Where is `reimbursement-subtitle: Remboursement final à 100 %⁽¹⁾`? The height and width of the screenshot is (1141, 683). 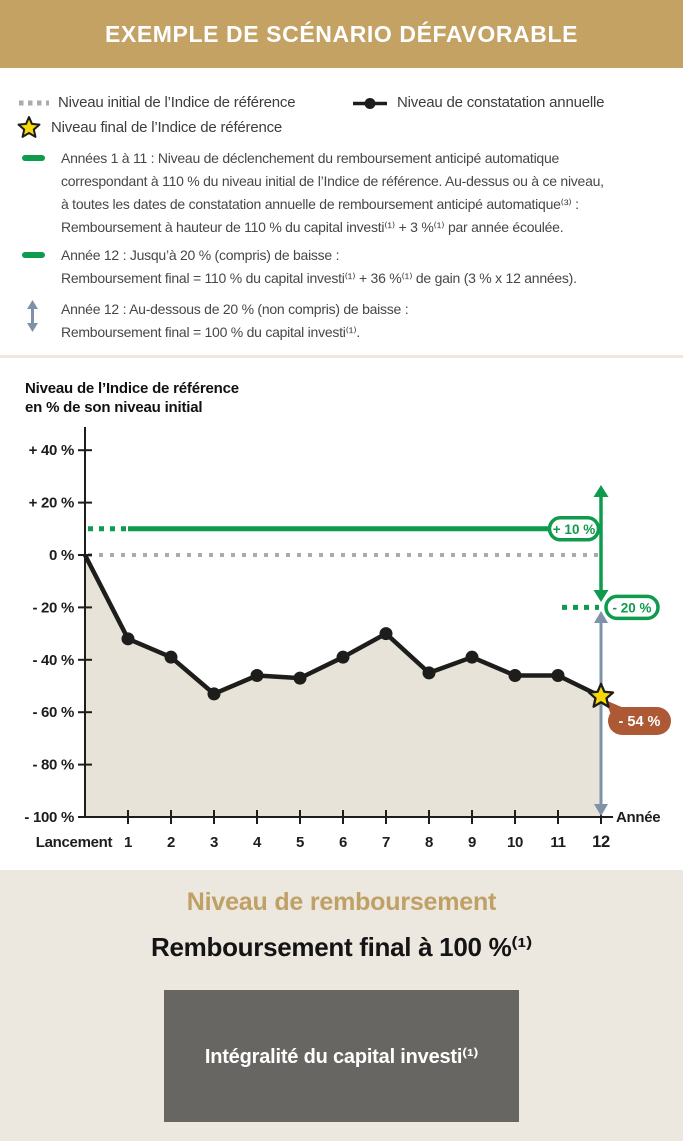 reimbursement-subtitle: Remboursement final à 100 %⁽¹⁾ is located at coordinates (341, 947).